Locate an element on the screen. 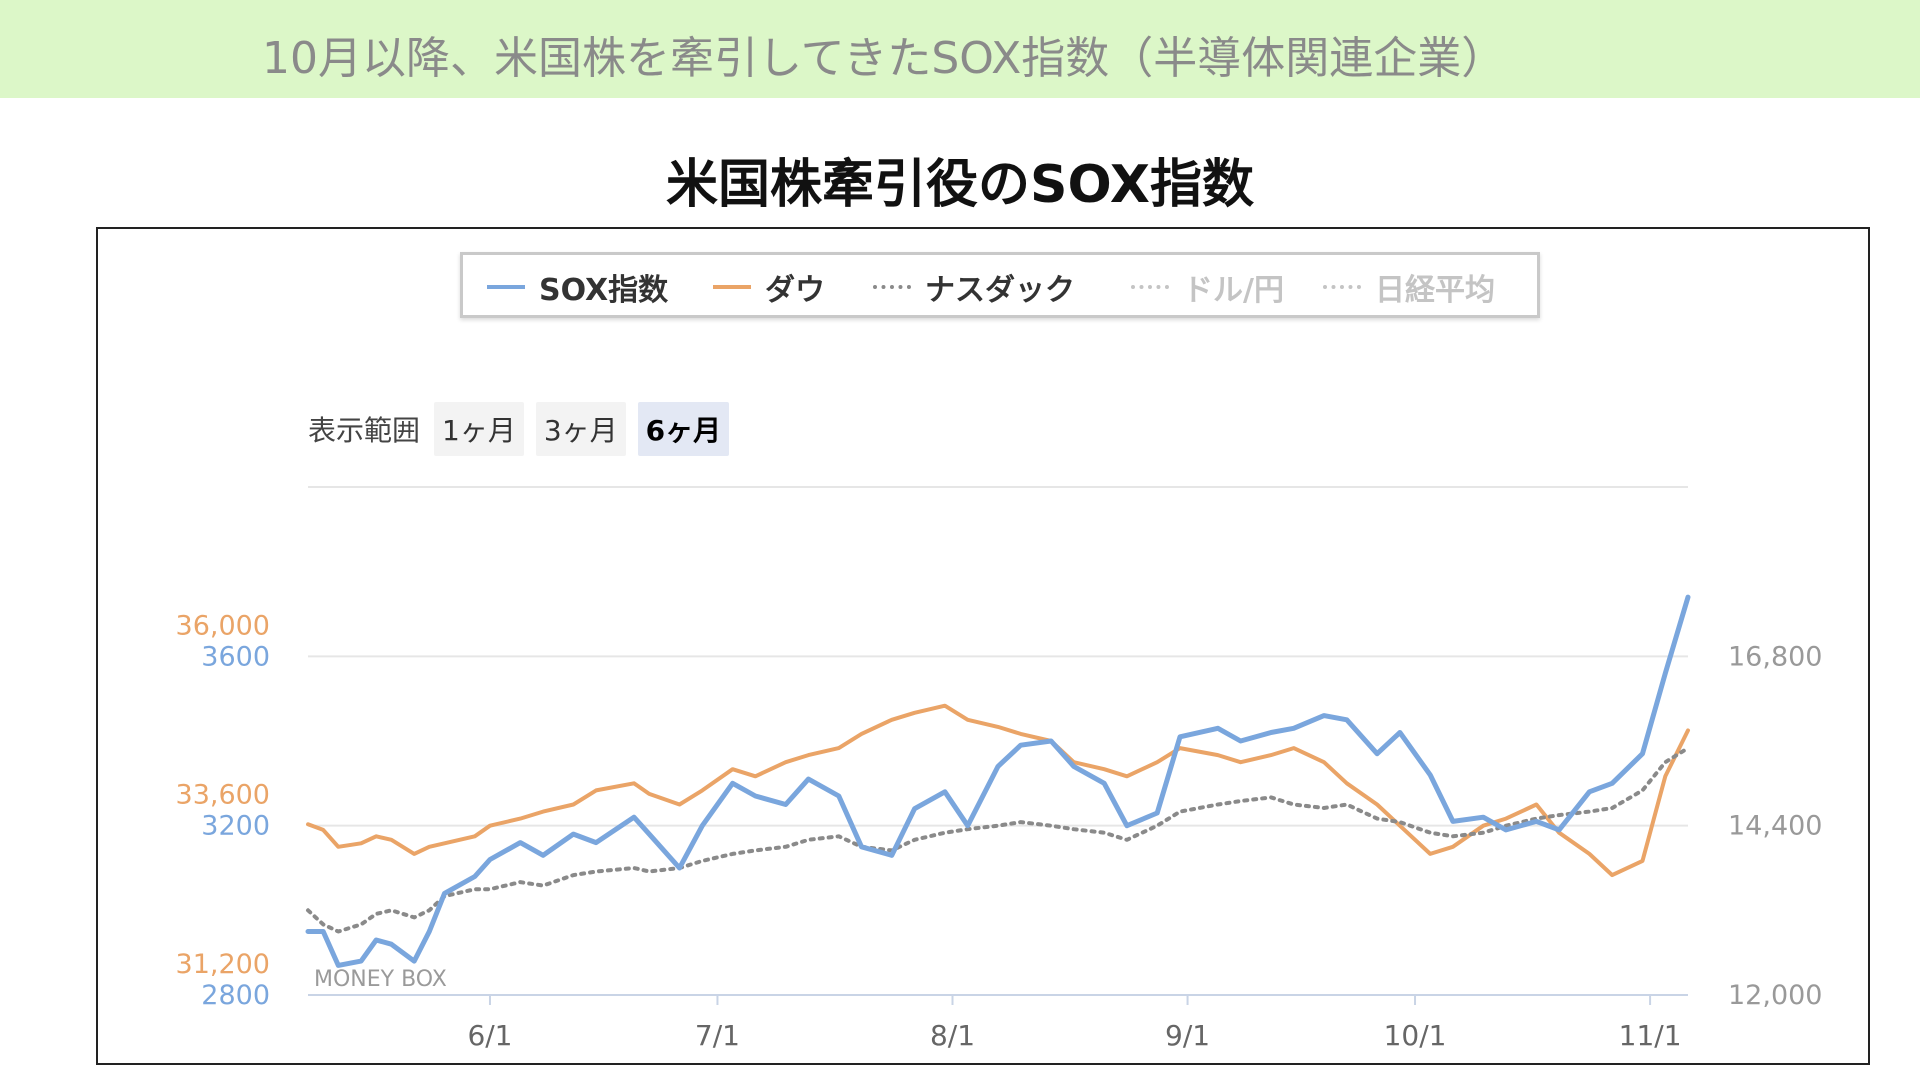 Image resolution: width=1920 pixels, height=1080 pixels. legend-swatch-nasdaq is located at coordinates (892, 287).